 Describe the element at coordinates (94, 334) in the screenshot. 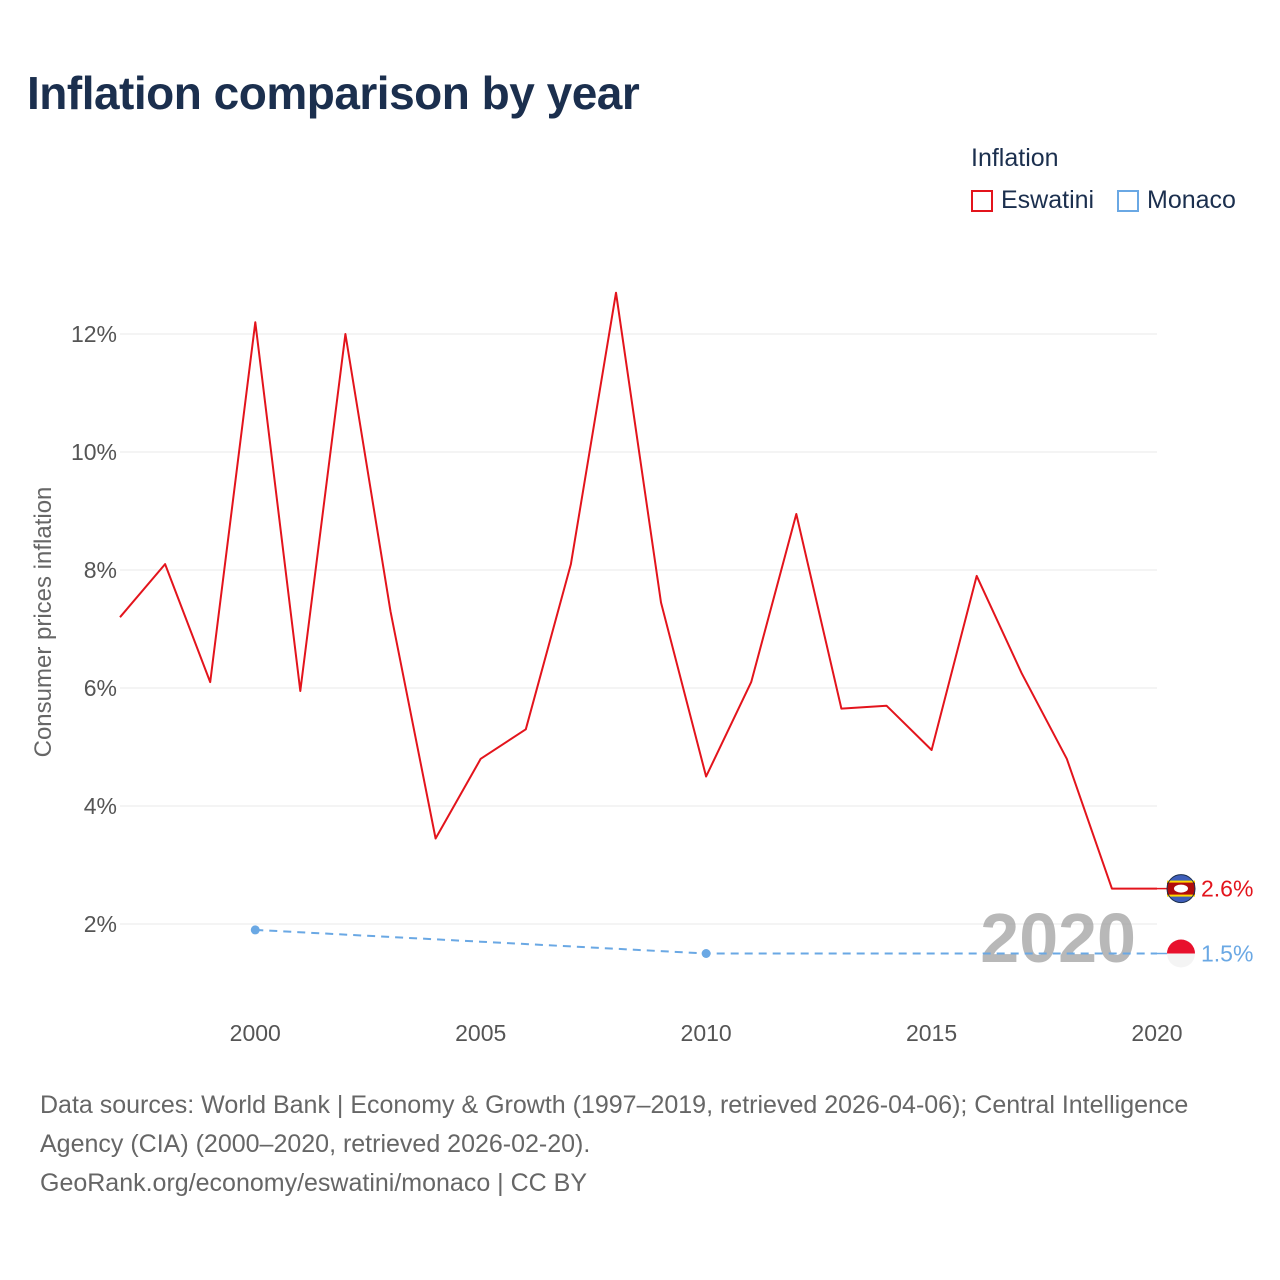

I see `y-tick-label: 12%` at that location.